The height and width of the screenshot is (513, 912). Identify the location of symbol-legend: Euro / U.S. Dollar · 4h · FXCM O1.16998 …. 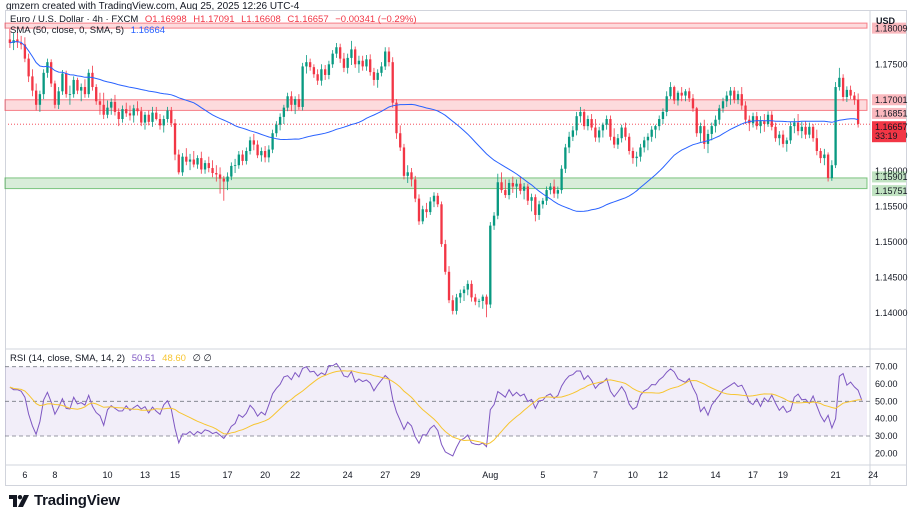
(215, 19).